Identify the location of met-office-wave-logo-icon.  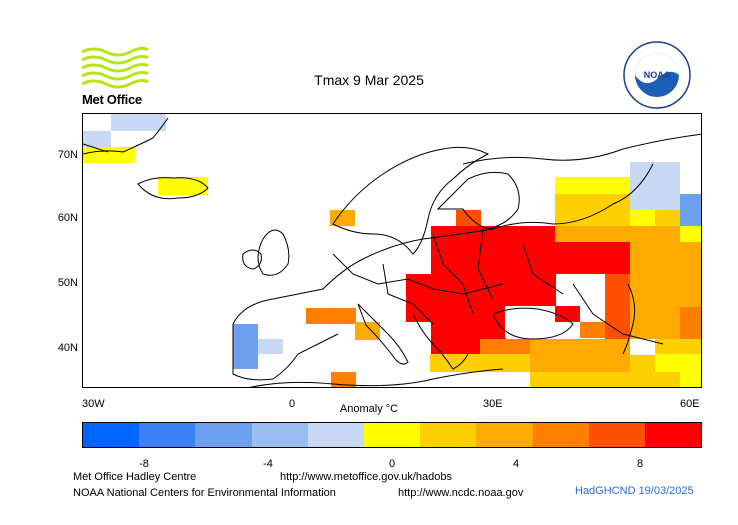
(115, 67).